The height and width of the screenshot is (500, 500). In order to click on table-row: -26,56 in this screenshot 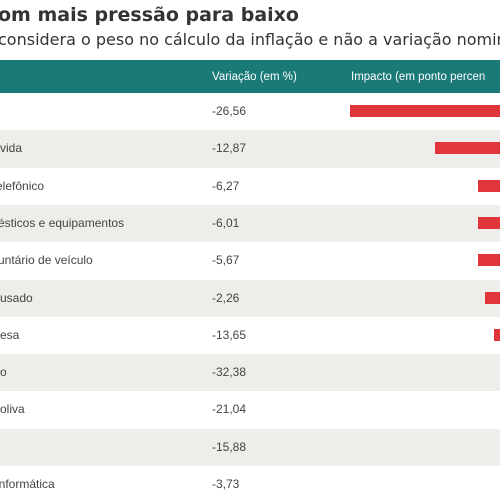, I will do `click(250, 111)`.